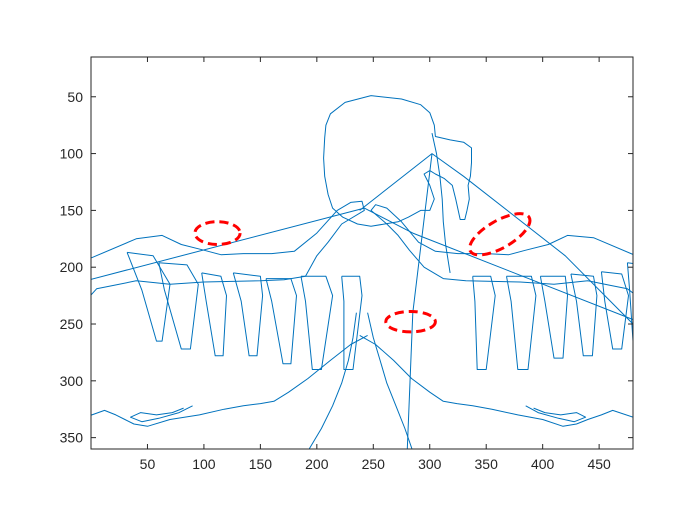  I want to click on y-tick-label-50: 50, so click(75, 97).